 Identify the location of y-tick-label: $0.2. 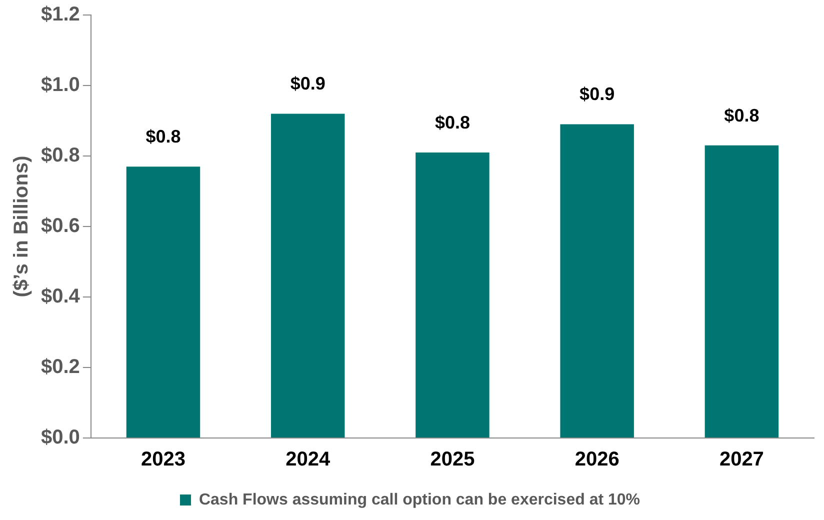
(60, 367).